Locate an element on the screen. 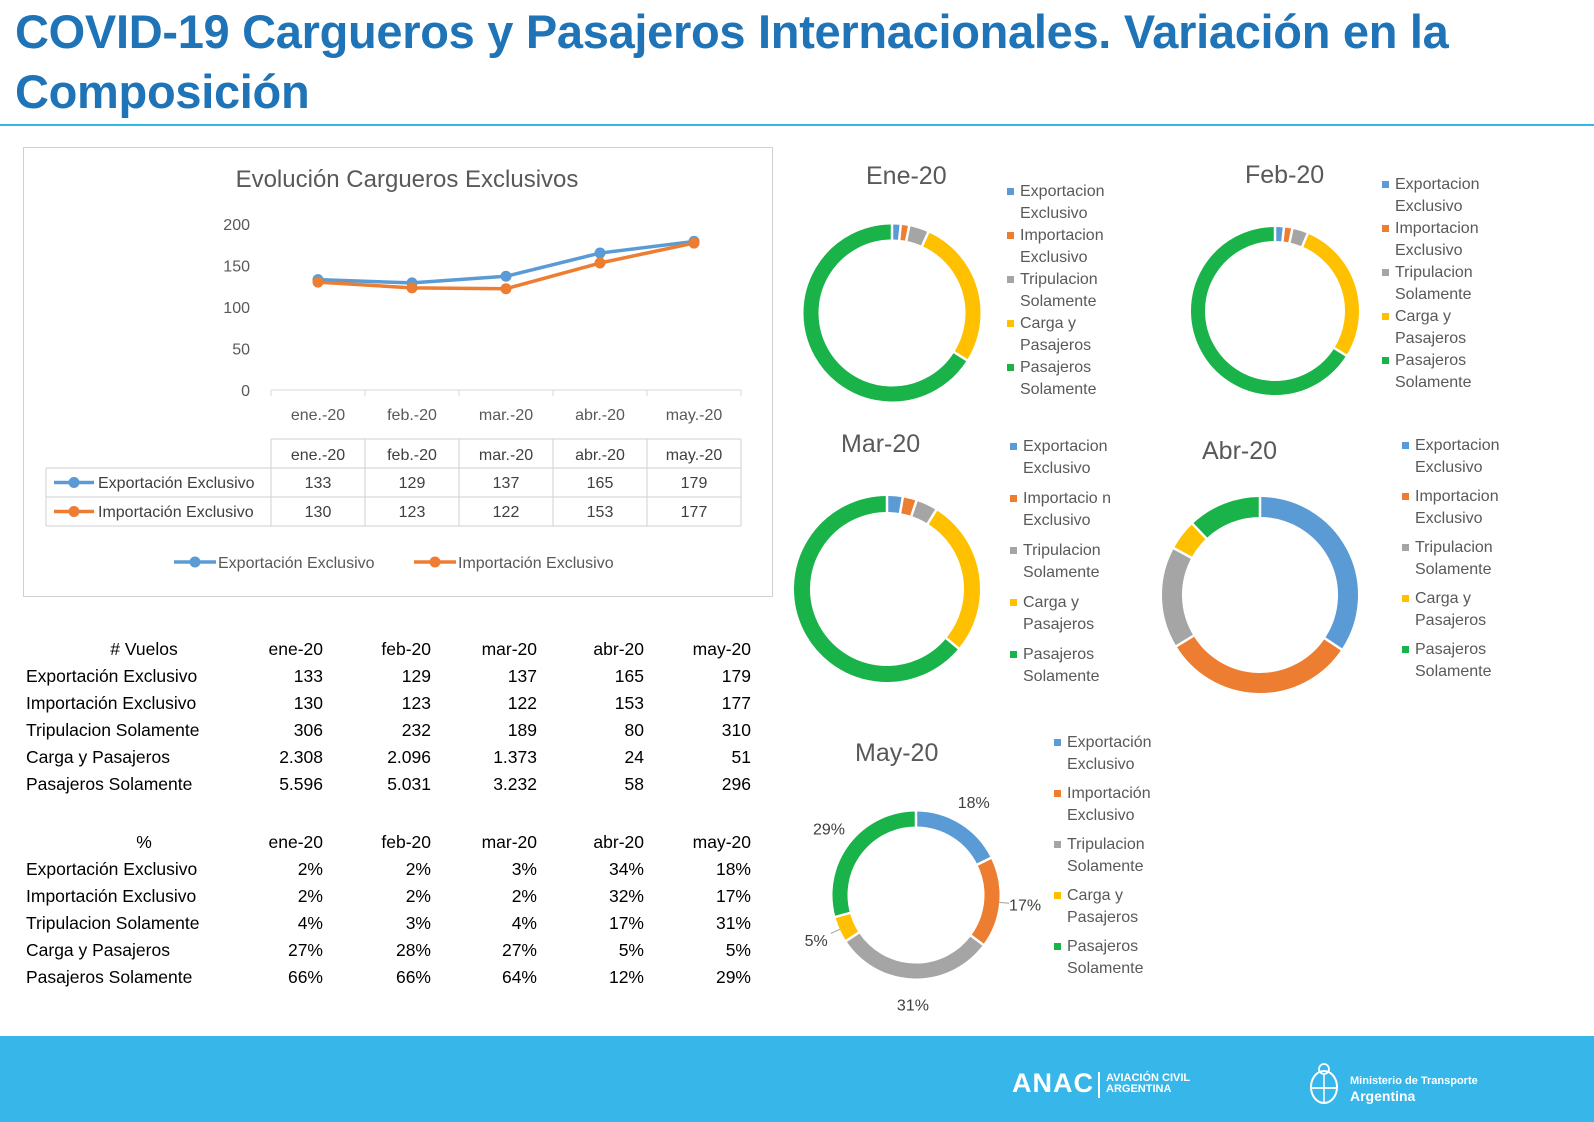  table-cell: 122 is located at coordinates (522, 703).